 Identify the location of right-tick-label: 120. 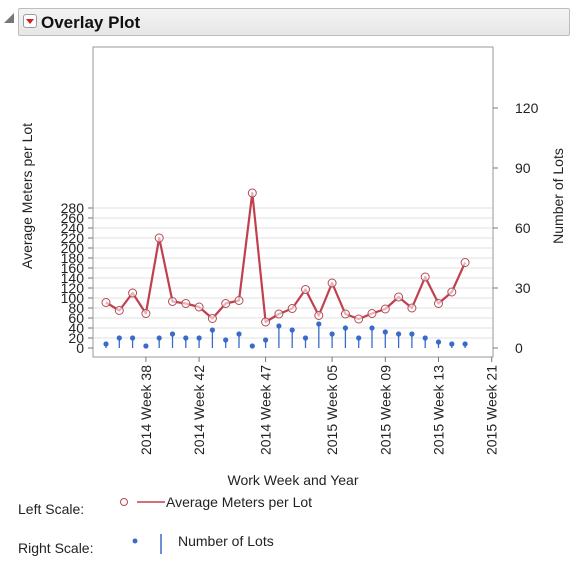
(527, 108).